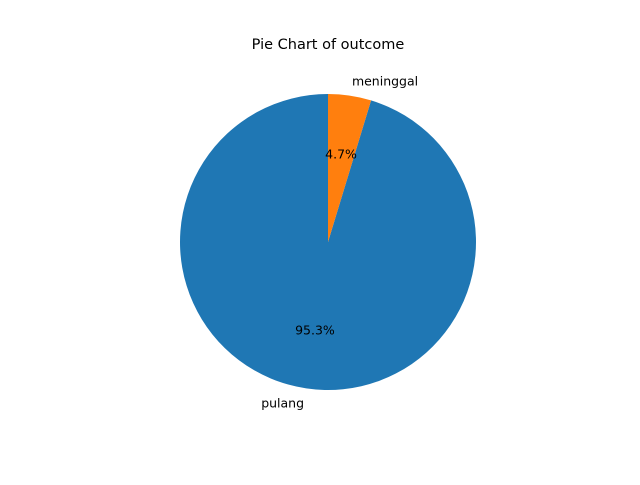 The height and width of the screenshot is (485, 640). What do you see at coordinates (385, 80) in the screenshot?
I see `pie-category-label-meninggal: meninggal` at bounding box center [385, 80].